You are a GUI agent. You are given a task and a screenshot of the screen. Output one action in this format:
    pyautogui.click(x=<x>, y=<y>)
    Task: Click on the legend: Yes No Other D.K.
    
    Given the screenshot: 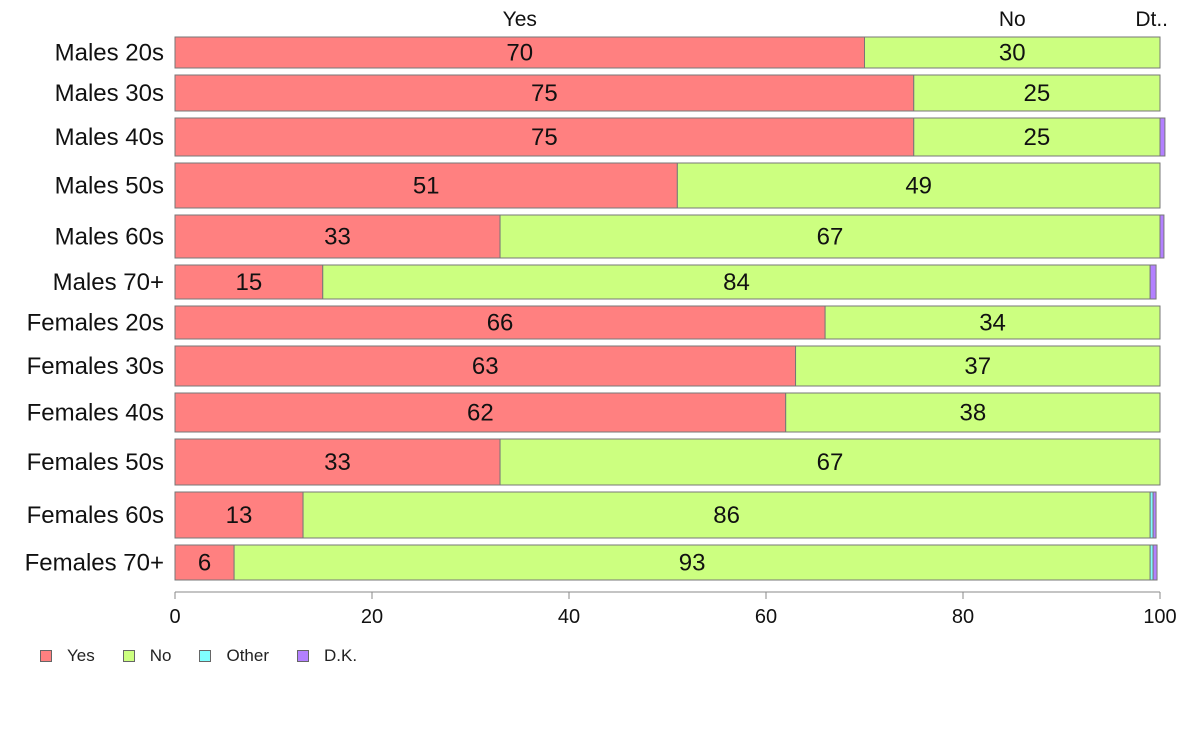 What is the action you would take?
    pyautogui.click(x=212, y=656)
    